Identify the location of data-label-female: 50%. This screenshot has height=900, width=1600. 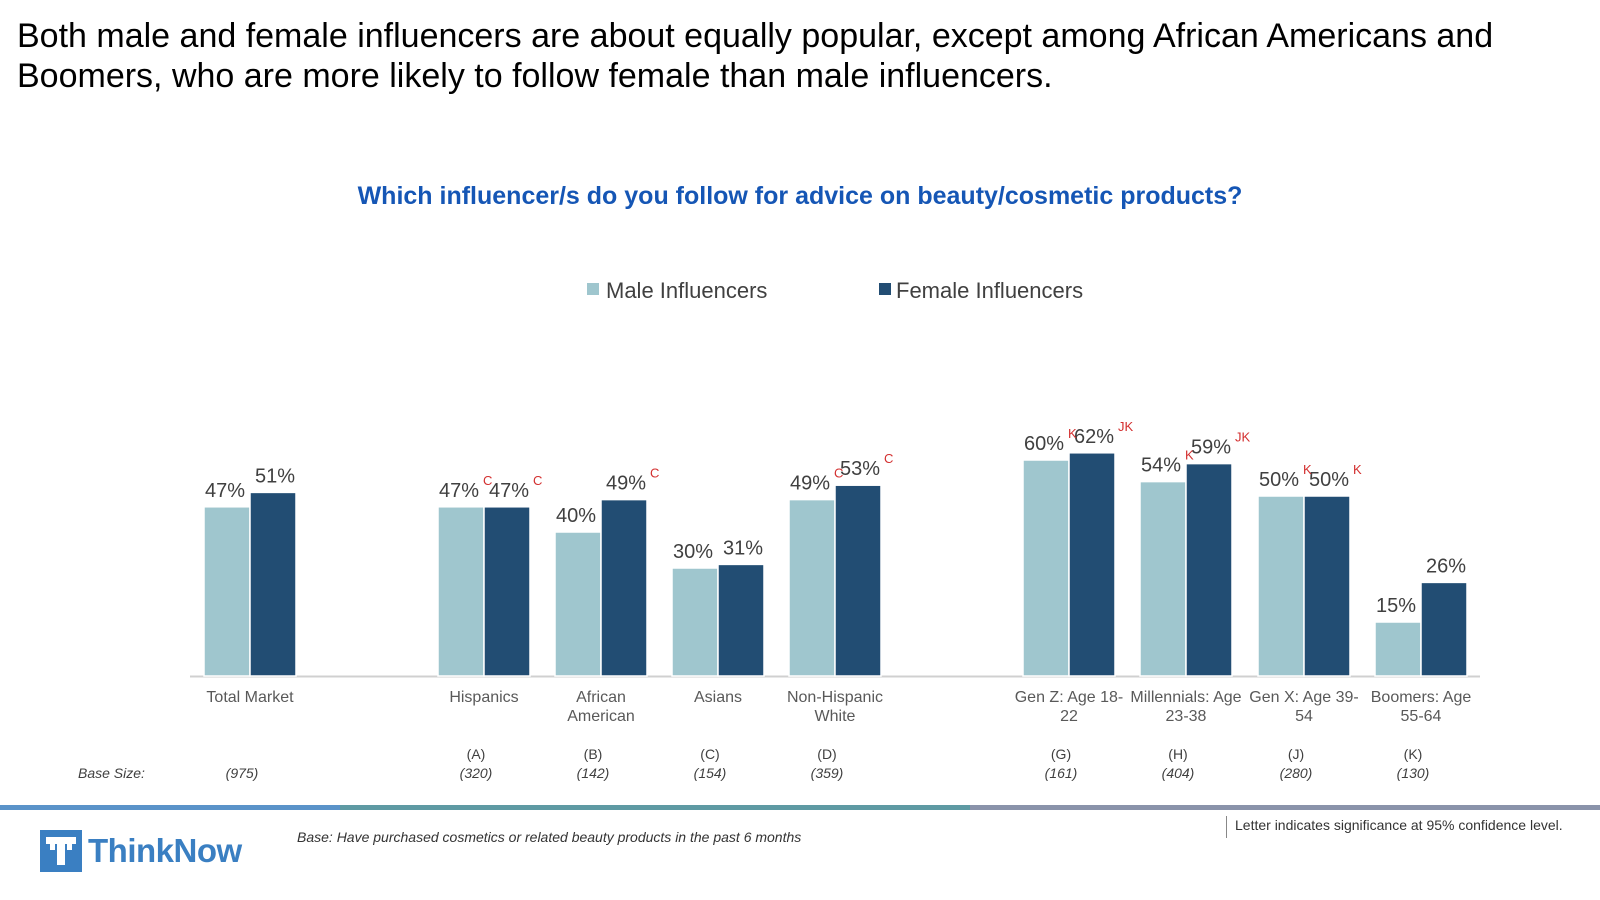
(1329, 480).